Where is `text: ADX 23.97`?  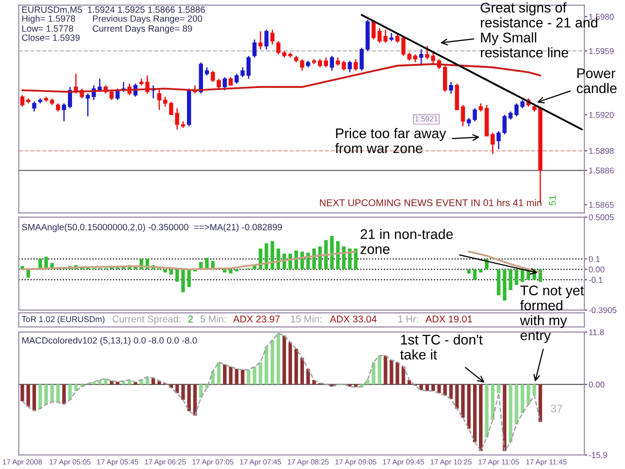
text: ADX 23.97 is located at coordinates (256, 319).